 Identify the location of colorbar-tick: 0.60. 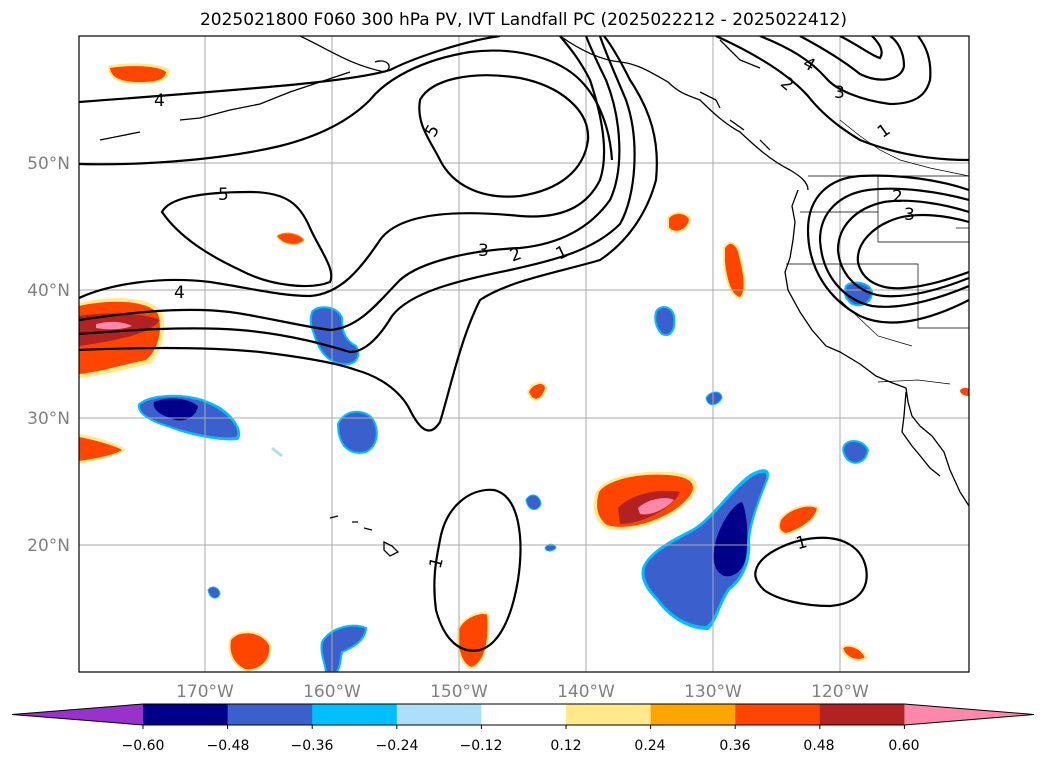
(903, 746).